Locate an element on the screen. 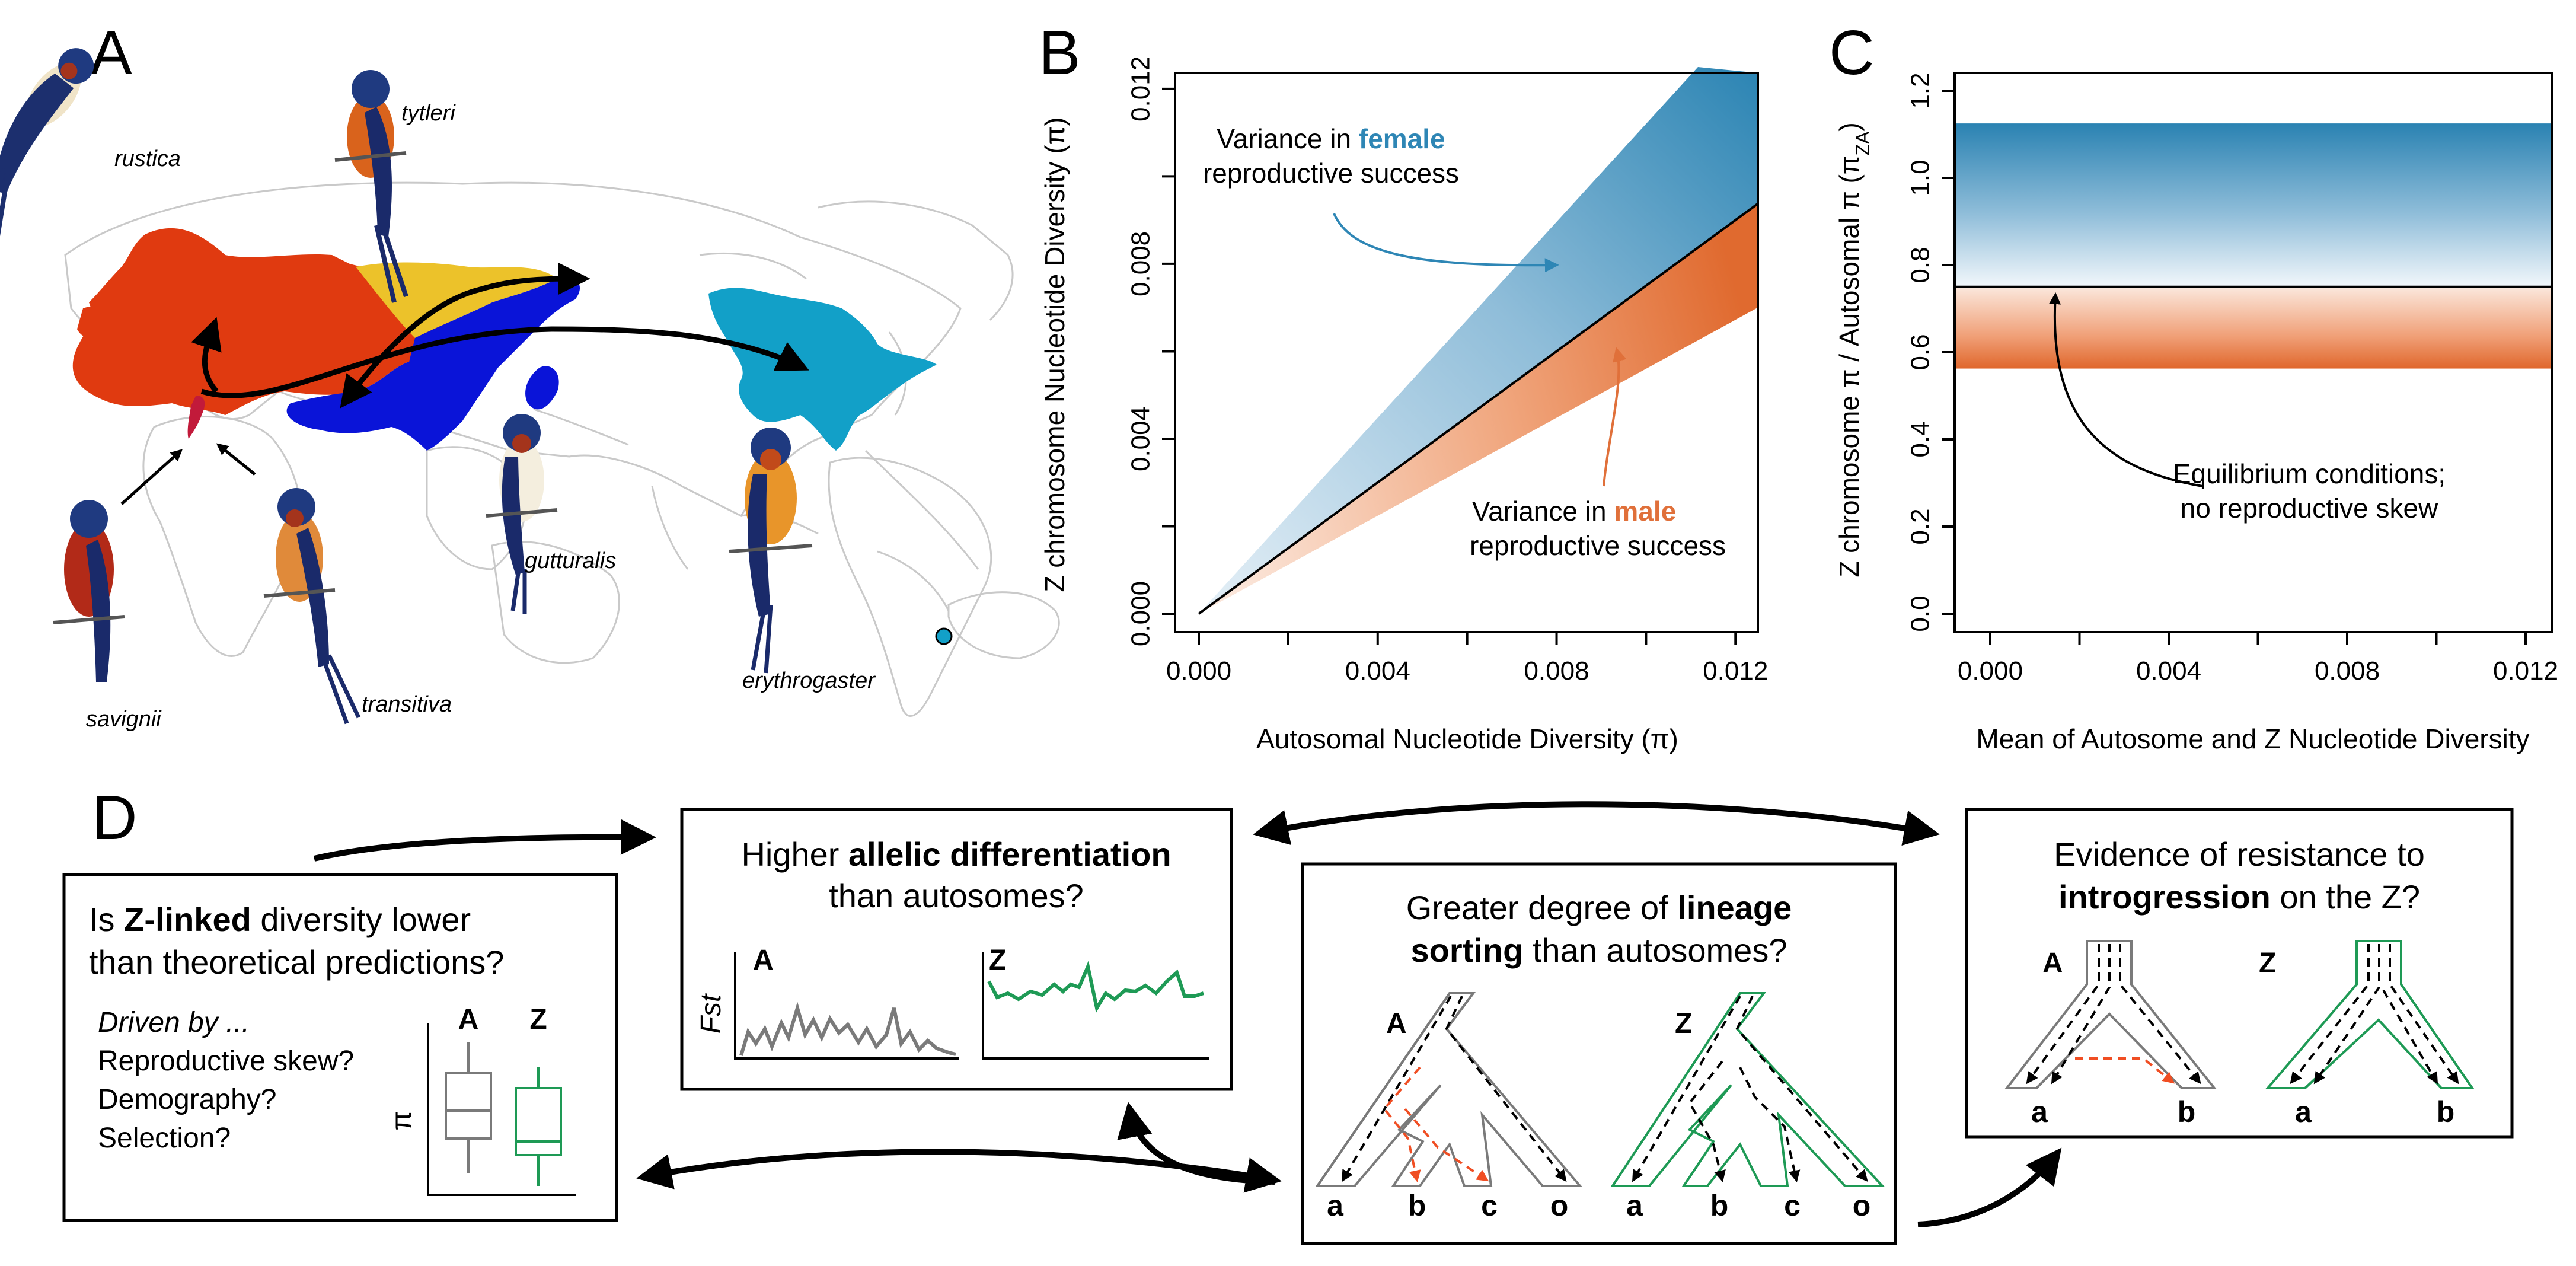 This screenshot has width=2576, height=1266. box3-tree-a-tip-o: o is located at coordinates (1559, 1205).